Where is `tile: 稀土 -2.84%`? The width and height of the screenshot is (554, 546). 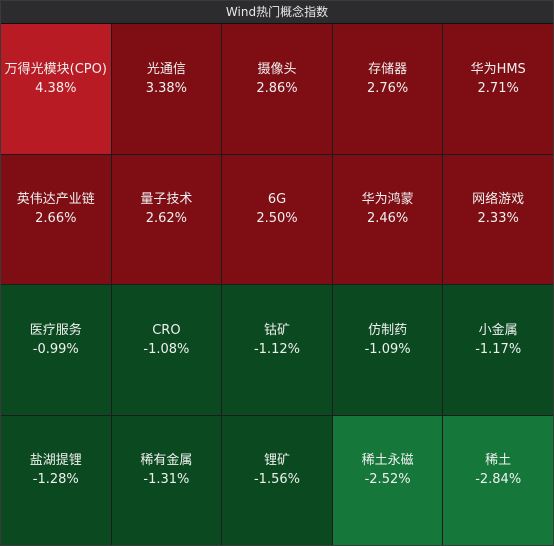 tile: 稀土 -2.84% is located at coordinates (498, 480).